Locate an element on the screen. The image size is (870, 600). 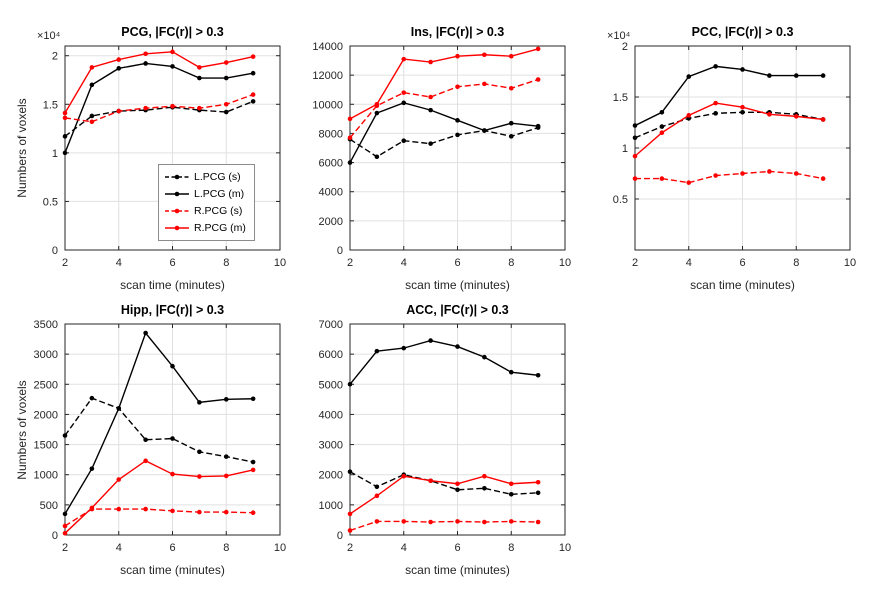
series-red-dashed is located at coordinates (444, 526).